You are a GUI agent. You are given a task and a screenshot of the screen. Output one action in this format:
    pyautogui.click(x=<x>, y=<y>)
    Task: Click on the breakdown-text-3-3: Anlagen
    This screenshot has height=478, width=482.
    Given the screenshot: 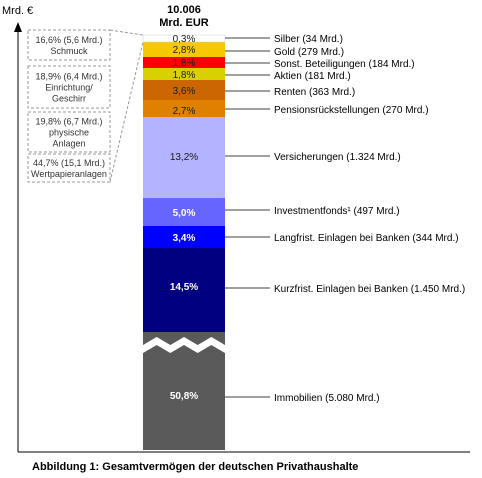 What is the action you would take?
    pyautogui.click(x=68, y=144)
    